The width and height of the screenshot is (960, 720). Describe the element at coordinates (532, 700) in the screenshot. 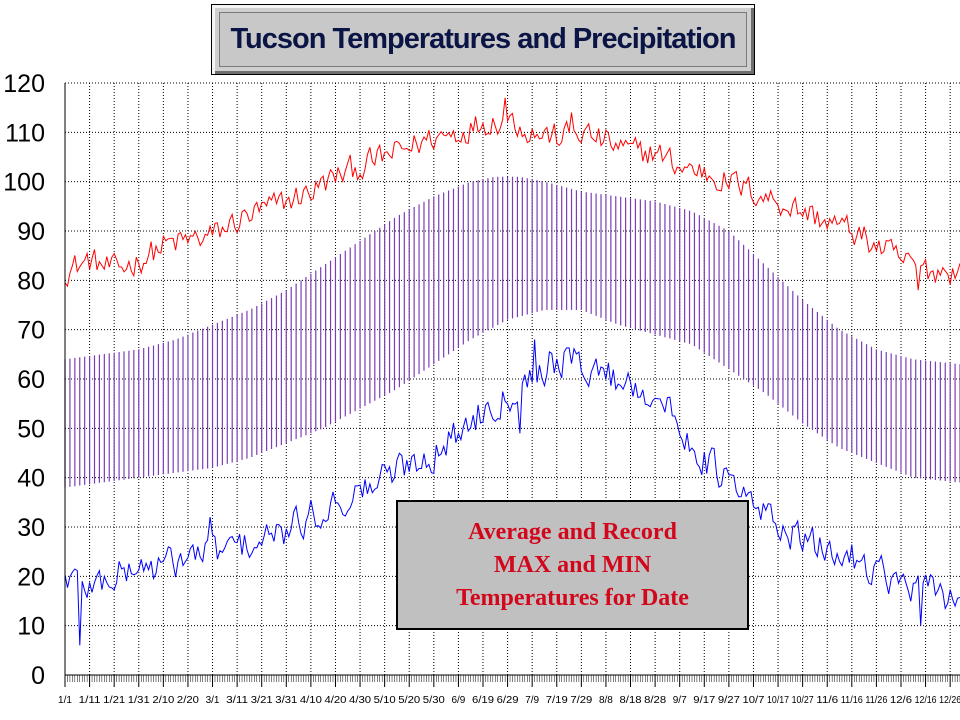

I see `x-tick-label: 7/9` at that location.